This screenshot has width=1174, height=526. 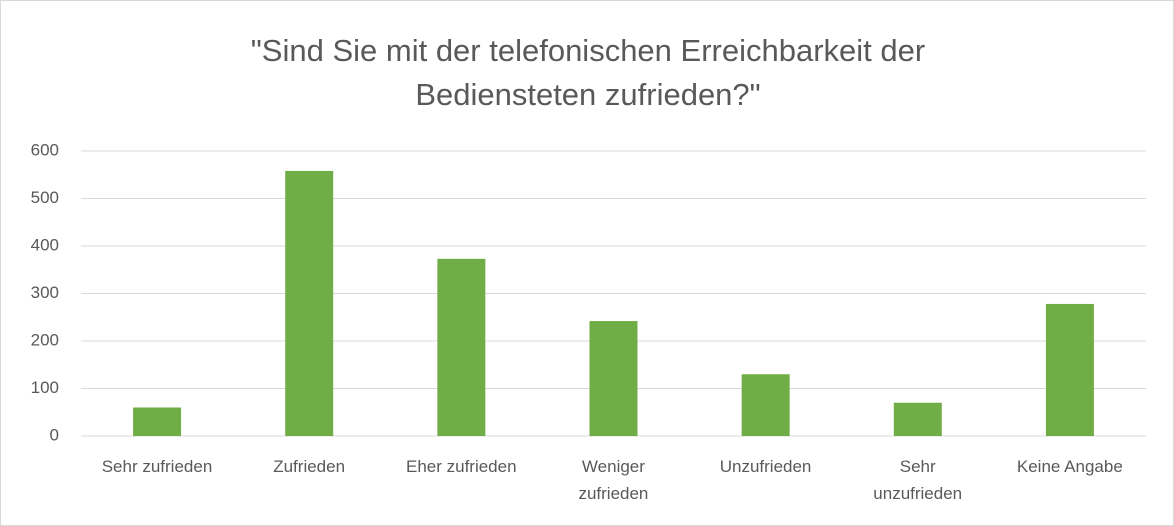 I want to click on x-tick-label: Keine Angabe, so click(x=1069, y=466).